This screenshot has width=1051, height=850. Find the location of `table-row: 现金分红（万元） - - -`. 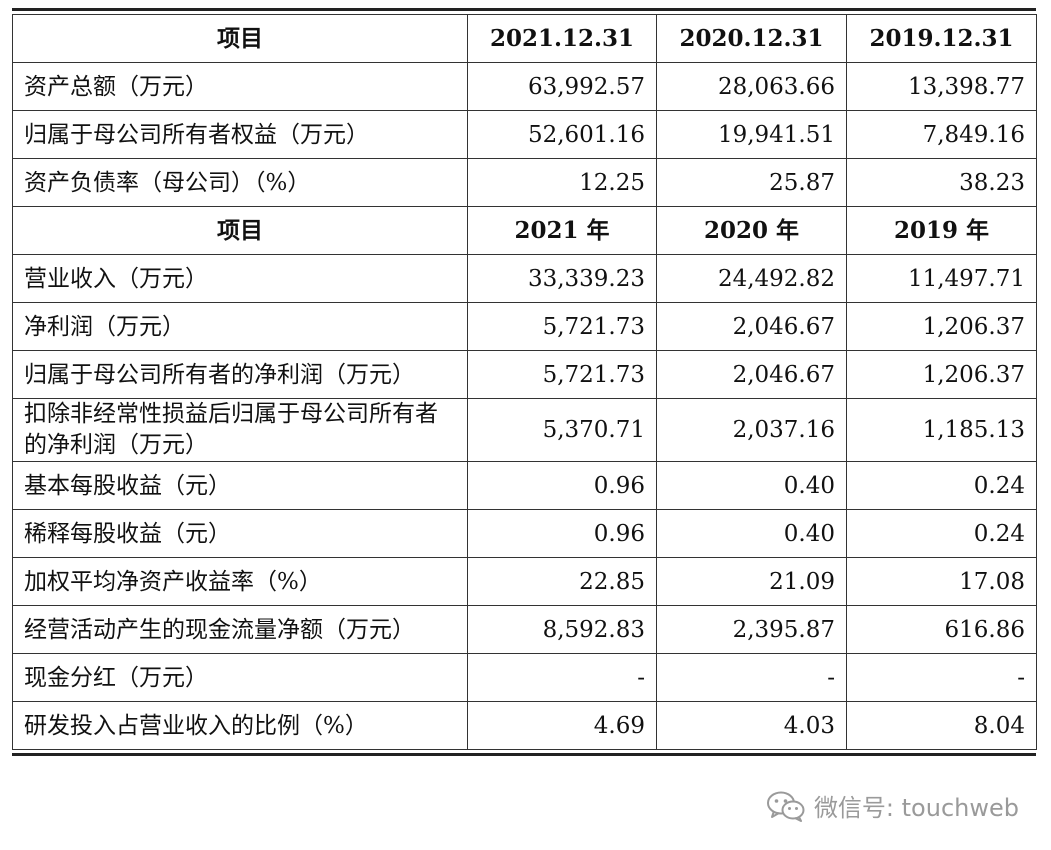

table-row: 现金分红（万元） - - - is located at coordinates (524, 677).